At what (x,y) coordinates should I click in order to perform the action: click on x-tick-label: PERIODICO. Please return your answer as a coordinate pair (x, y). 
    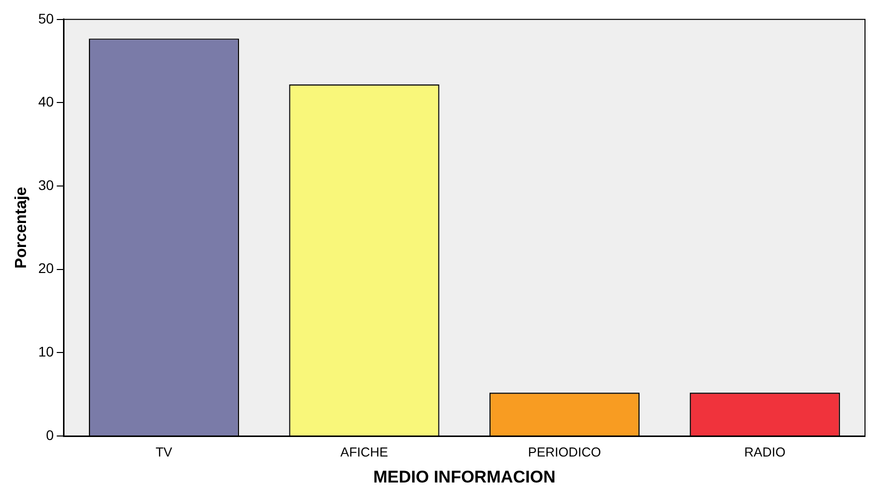
    Looking at the image, I should click on (565, 452).